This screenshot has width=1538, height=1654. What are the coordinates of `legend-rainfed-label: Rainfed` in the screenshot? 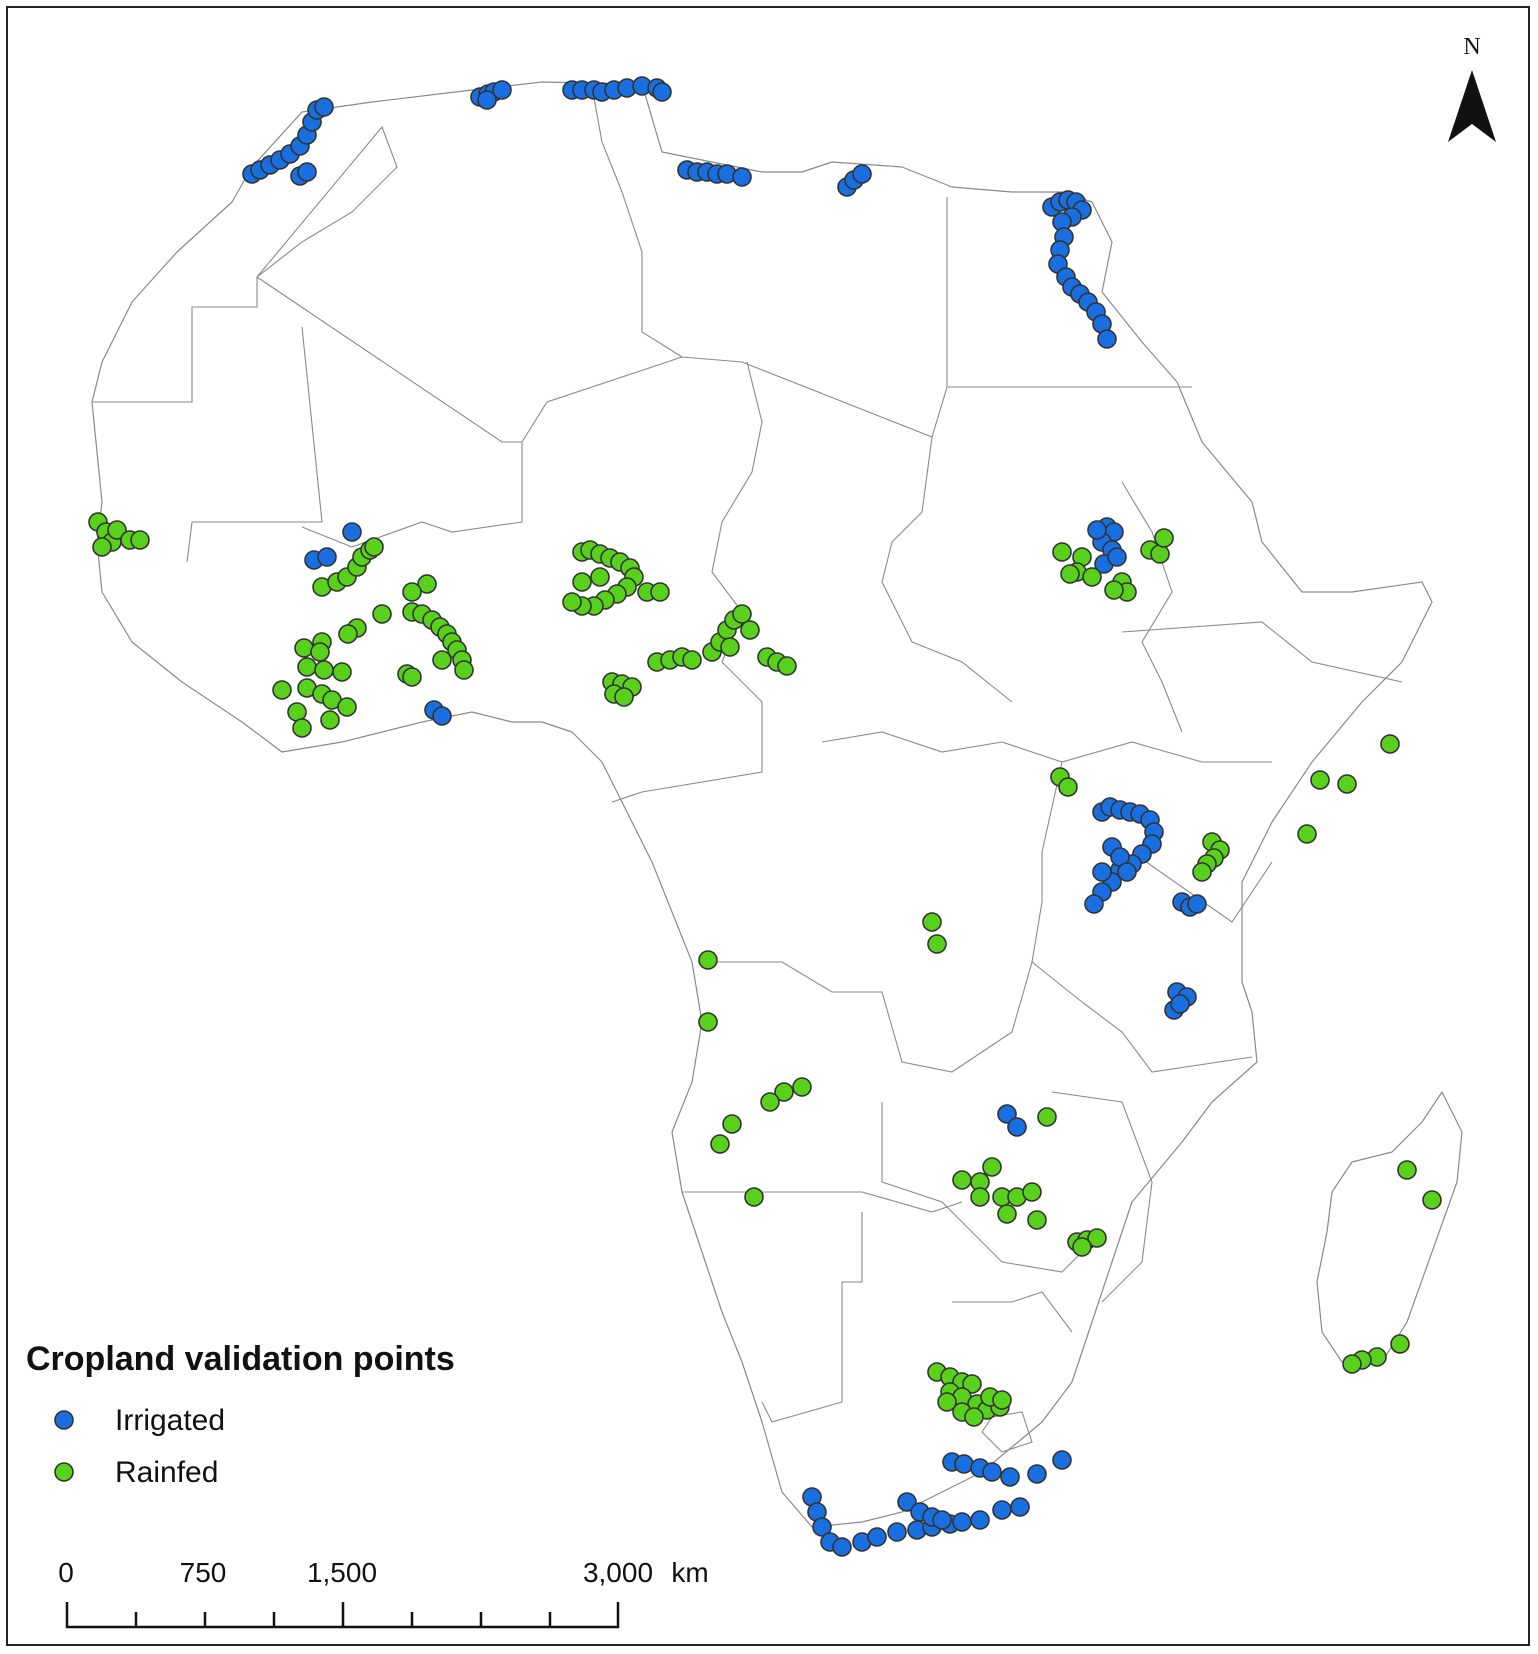 It's located at (166, 1472).